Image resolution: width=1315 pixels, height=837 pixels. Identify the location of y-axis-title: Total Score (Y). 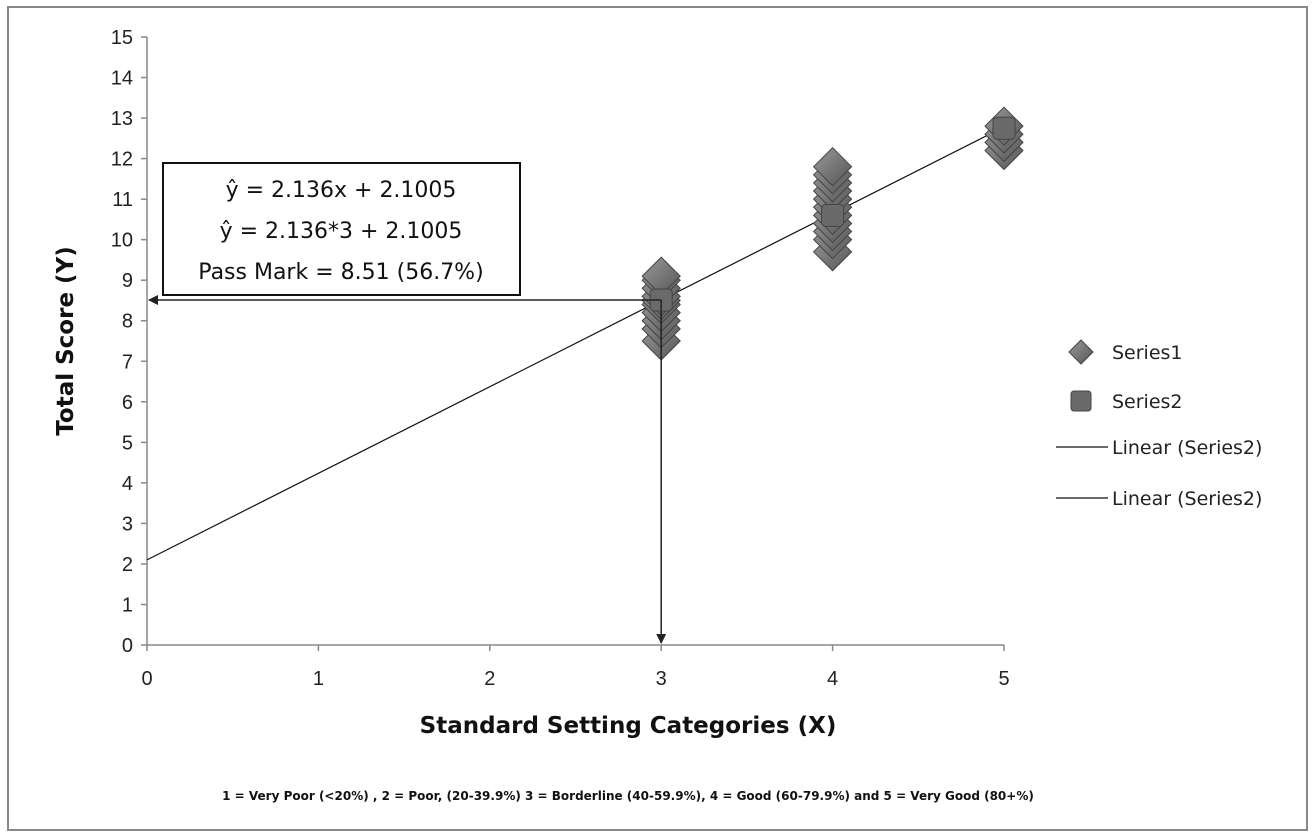
(66, 340).